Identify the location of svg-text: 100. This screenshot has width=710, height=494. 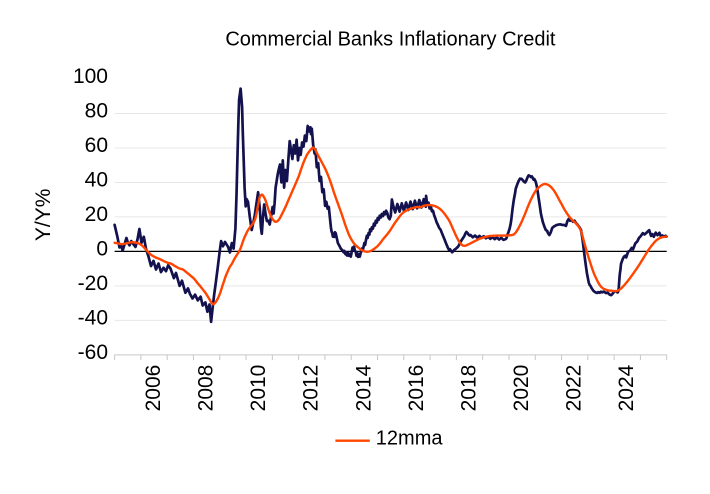
(90, 76).